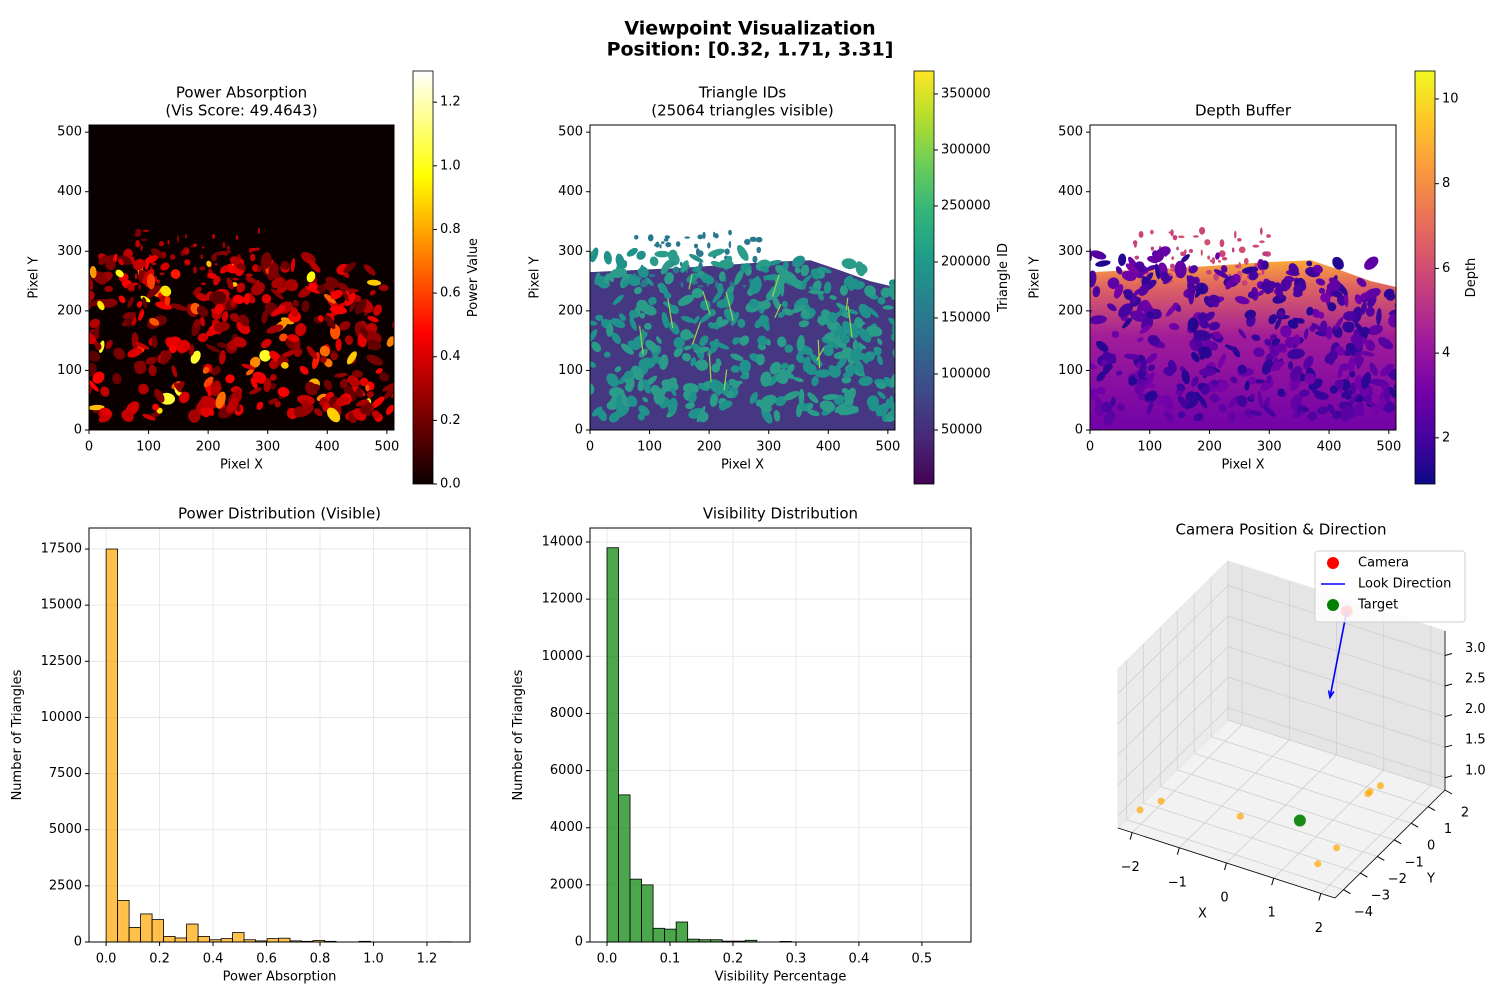  Describe the element at coordinates (887, 447) in the screenshot. I see `x-tick-label: 500` at that location.